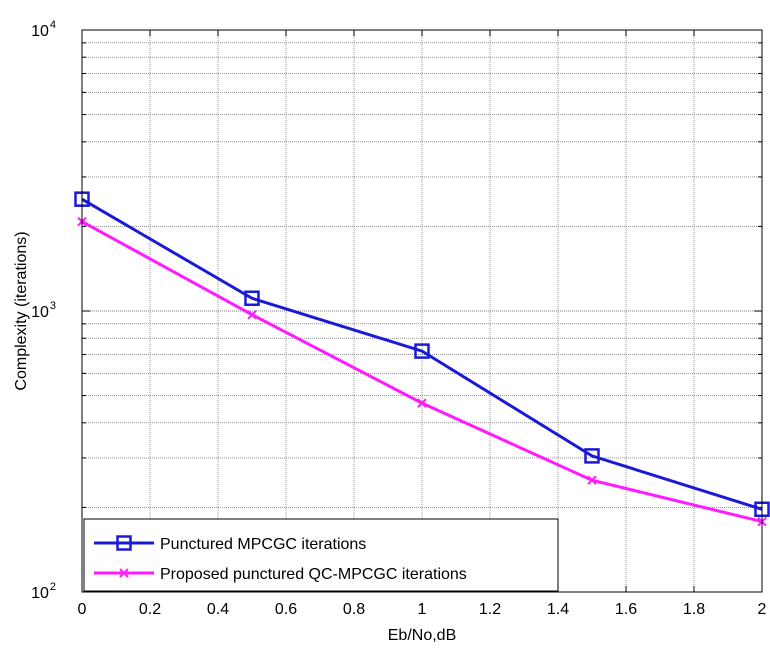 This screenshot has width=770, height=650. I want to click on x-tick-label: 2, so click(762, 609).